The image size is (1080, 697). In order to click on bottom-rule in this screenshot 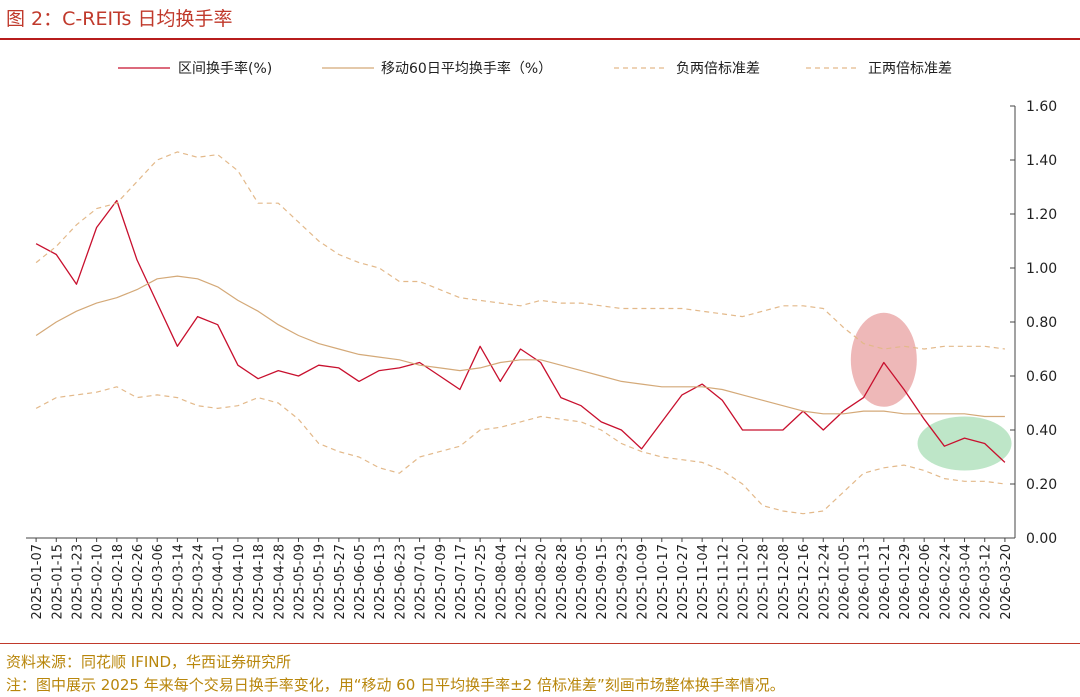, I will do `click(540, 643)`.